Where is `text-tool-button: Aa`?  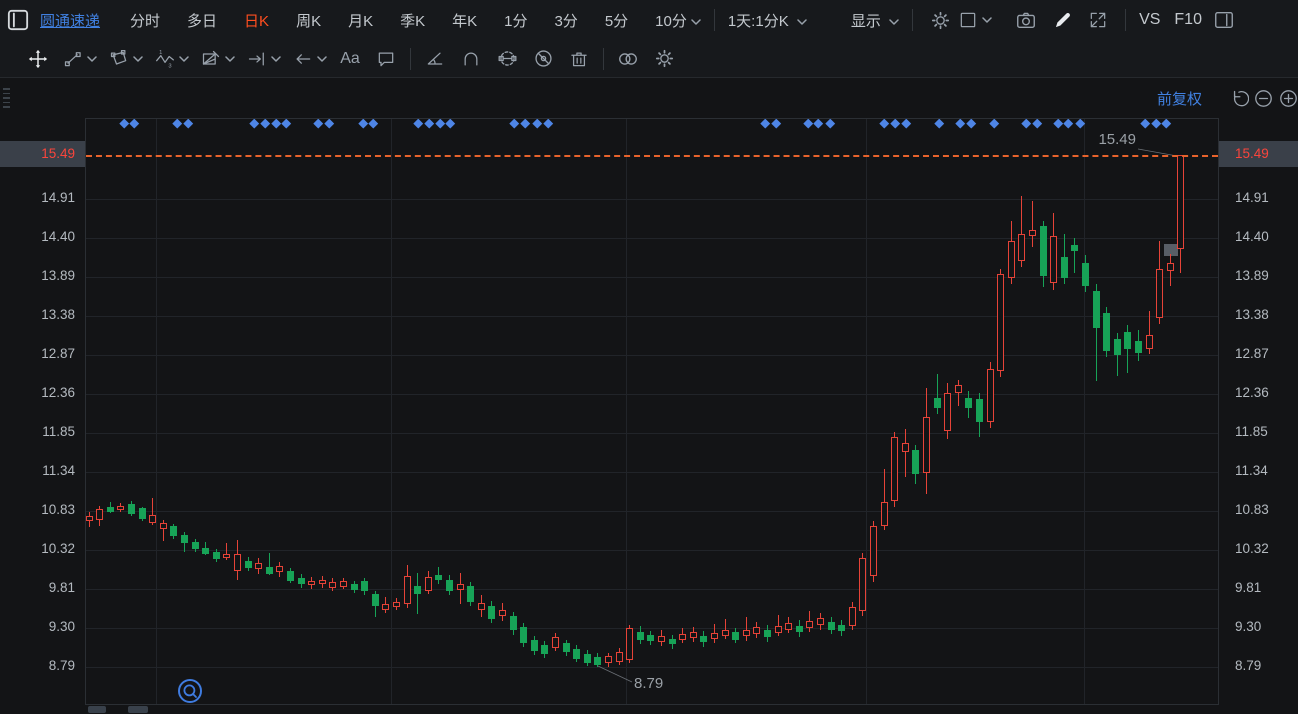 text-tool-button: Aa is located at coordinates (350, 59).